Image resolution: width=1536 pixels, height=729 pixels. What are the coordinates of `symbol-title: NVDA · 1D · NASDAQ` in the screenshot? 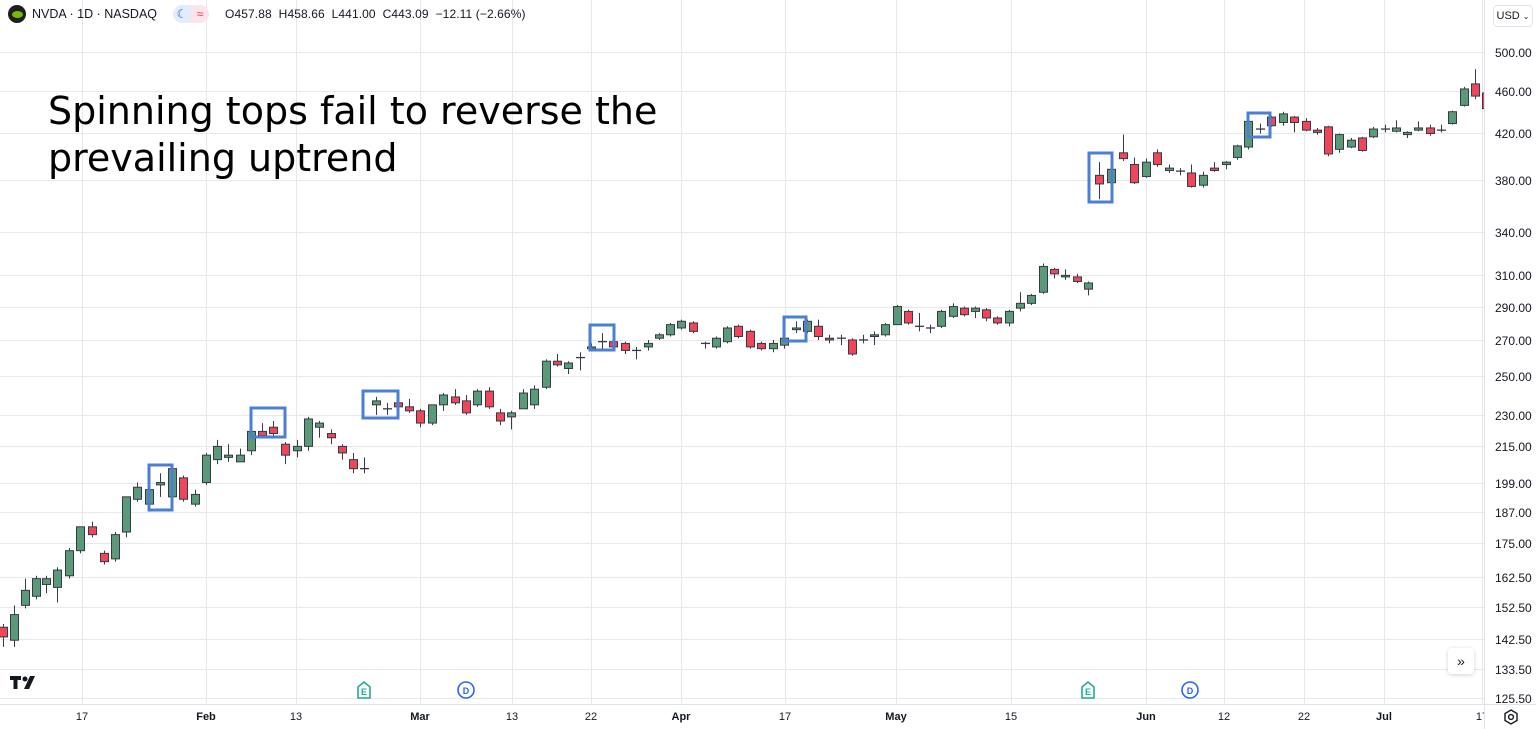 It's located at (95, 14).